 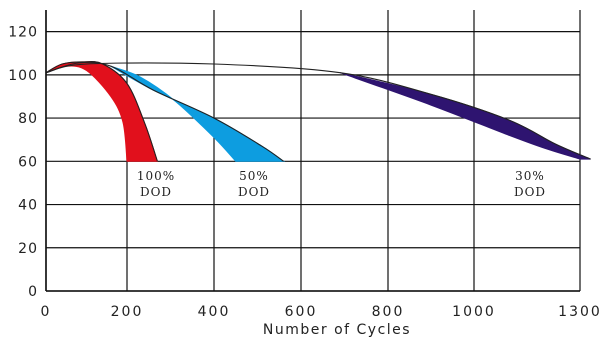 What do you see at coordinates (214, 312) in the screenshot?
I see `x-tick-label-2: 400` at bounding box center [214, 312].